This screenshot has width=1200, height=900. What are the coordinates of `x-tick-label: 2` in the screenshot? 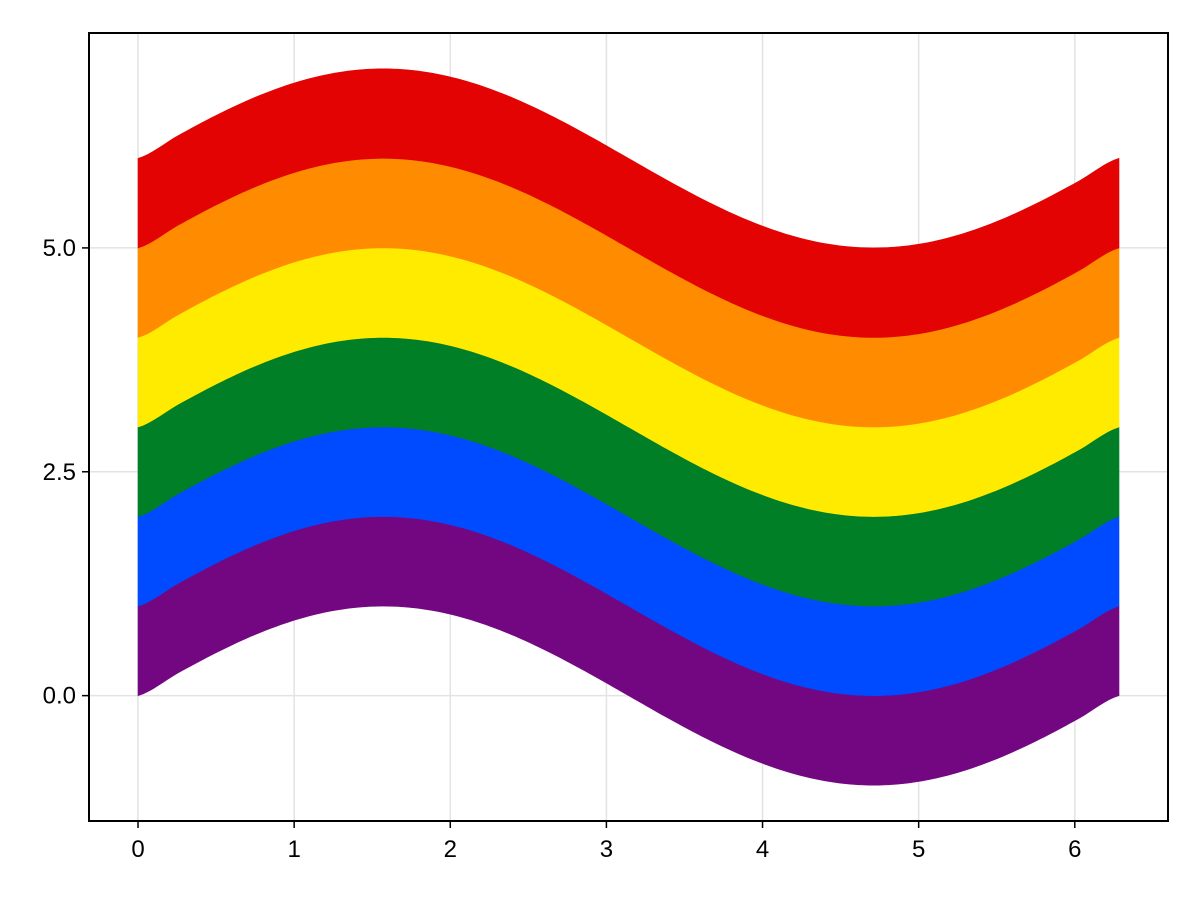 It's located at (450, 849).